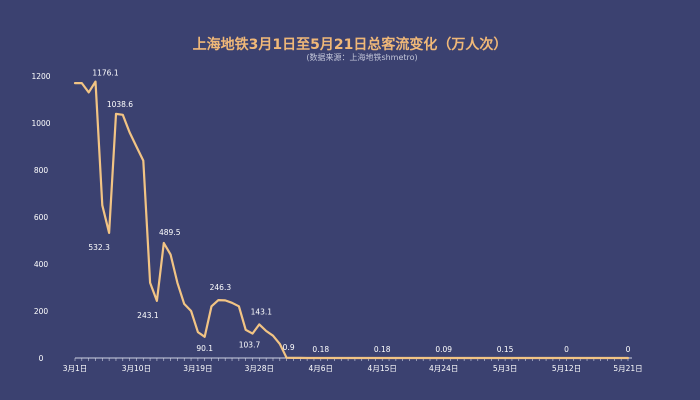 The height and width of the screenshot is (400, 700). Describe the element at coordinates (148, 315) in the screenshot. I see `data-label: 243.1` at that location.